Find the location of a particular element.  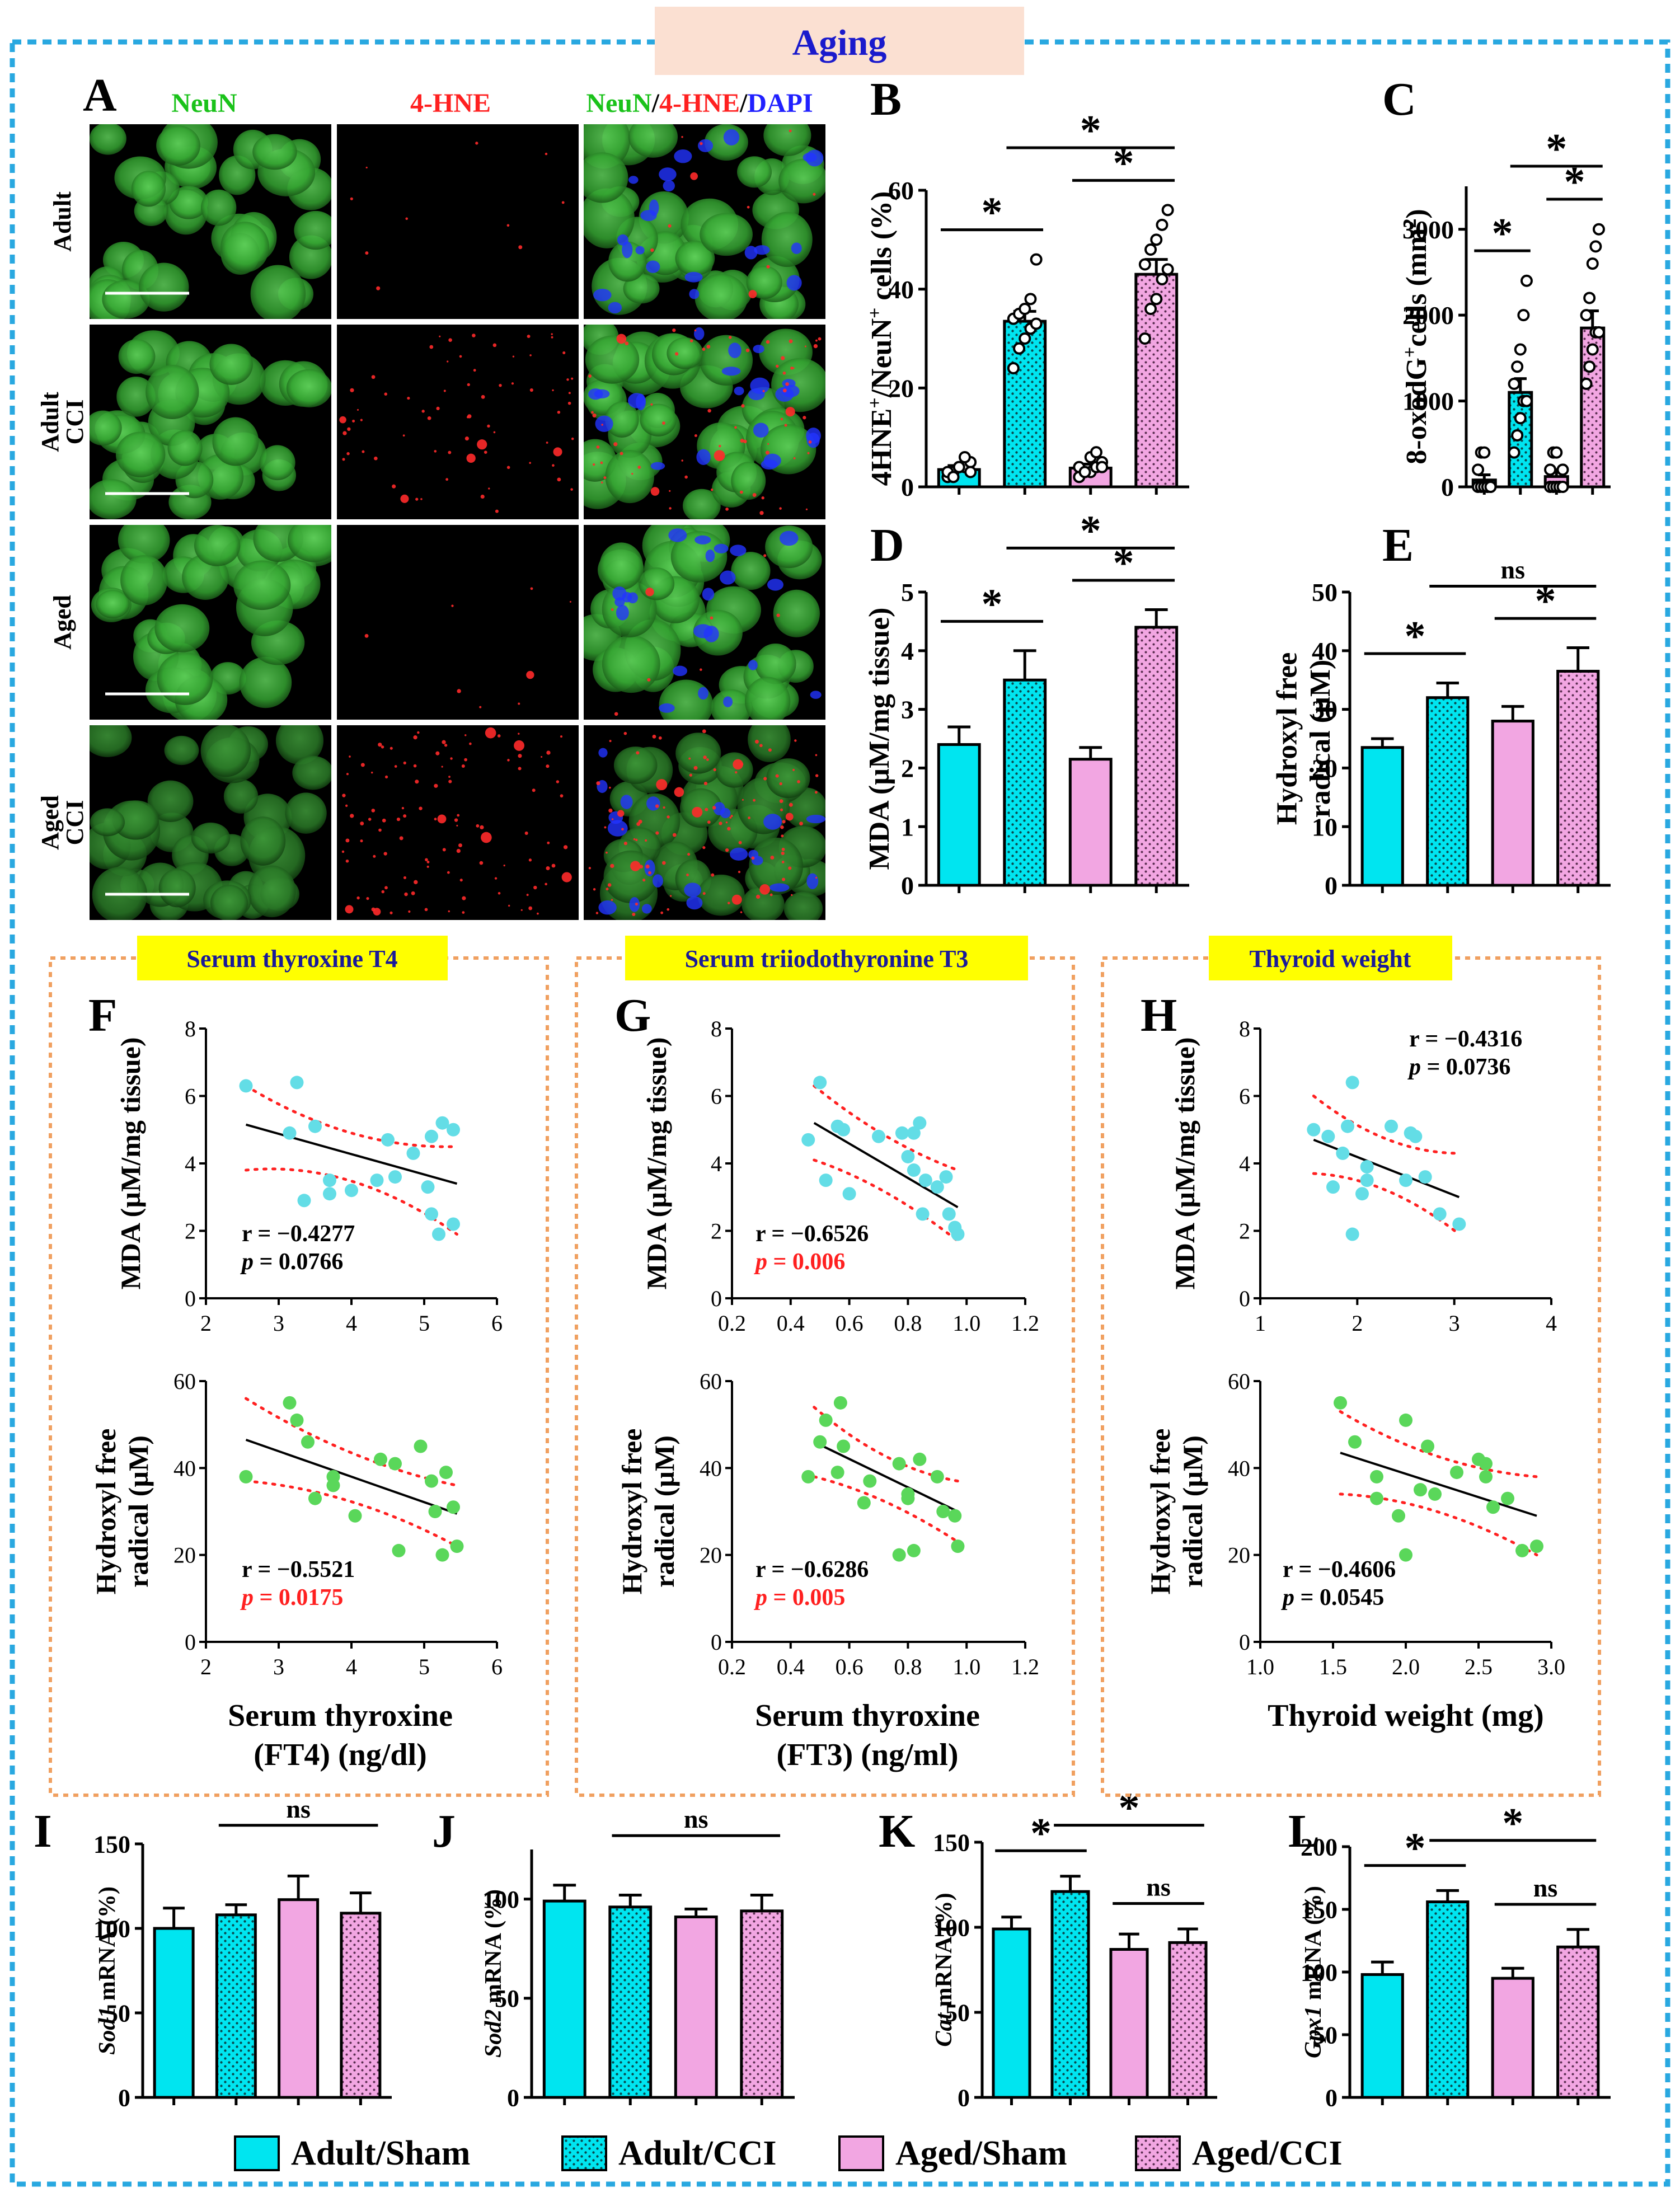

correlation-p: p = 0.005 is located at coordinates (800, 1598).